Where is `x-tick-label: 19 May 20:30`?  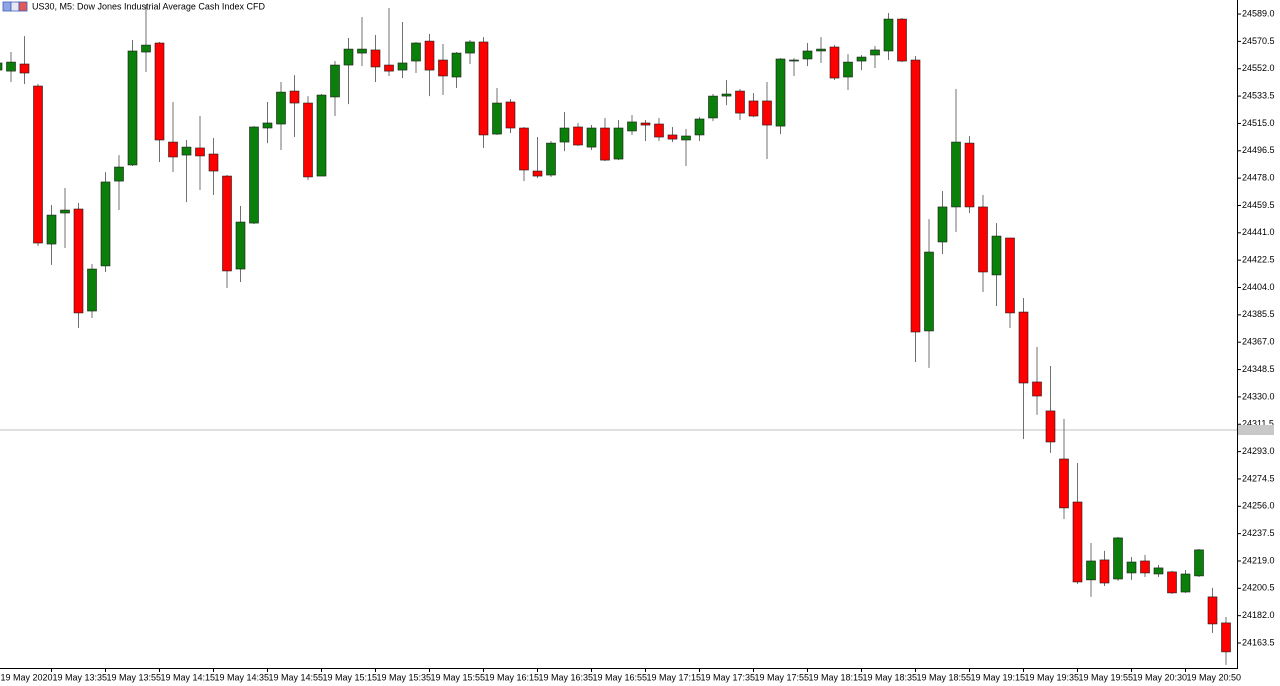 x-tick-label: 19 May 20:30 is located at coordinates (1160, 677).